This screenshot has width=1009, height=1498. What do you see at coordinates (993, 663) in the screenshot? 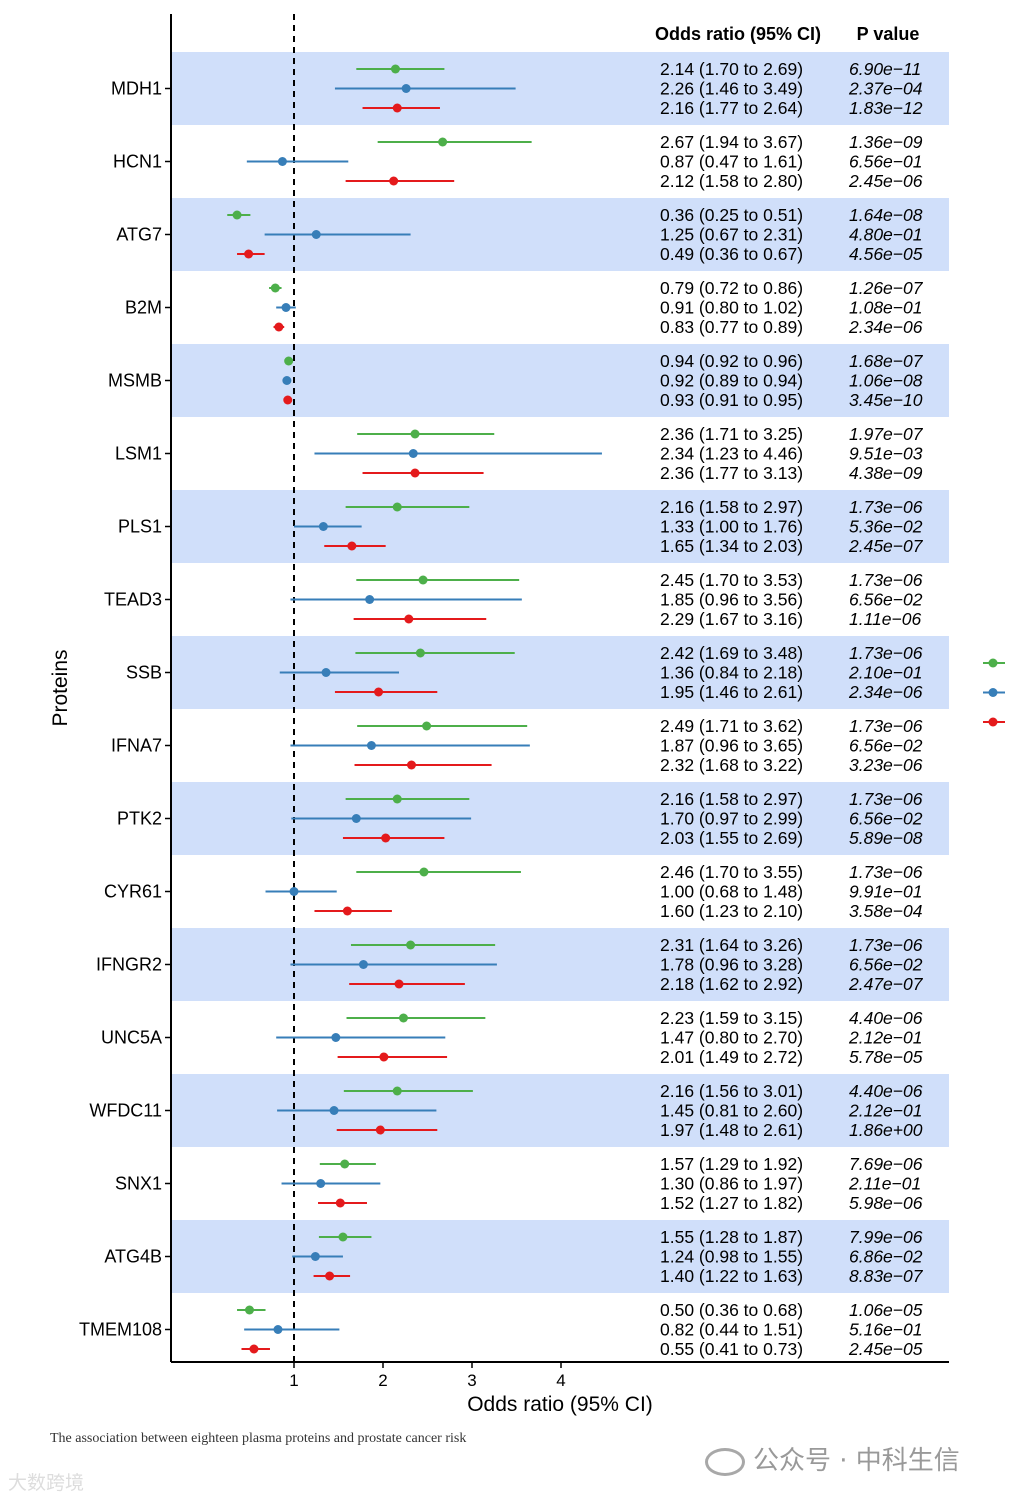
I see `legend-key-point` at bounding box center [993, 663].